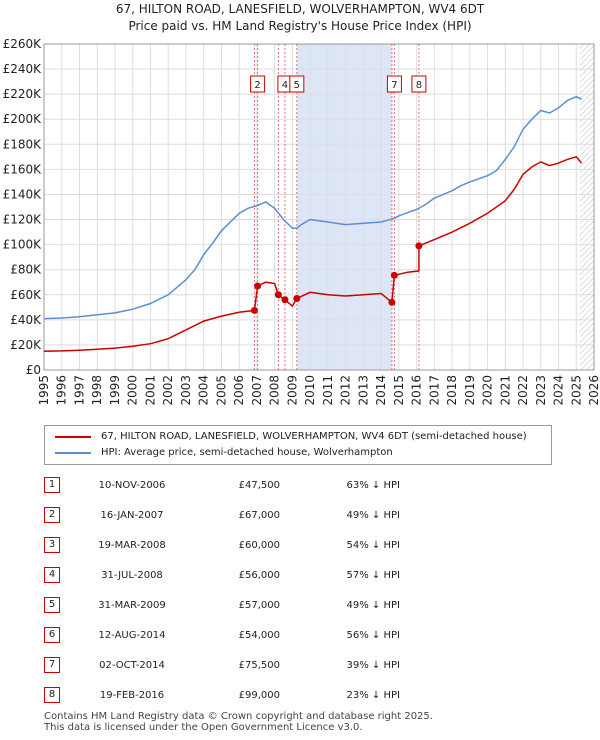 The height and width of the screenshot is (740, 600). Describe the element at coordinates (52, 575) in the screenshot. I see `sale-number: 4` at that location.